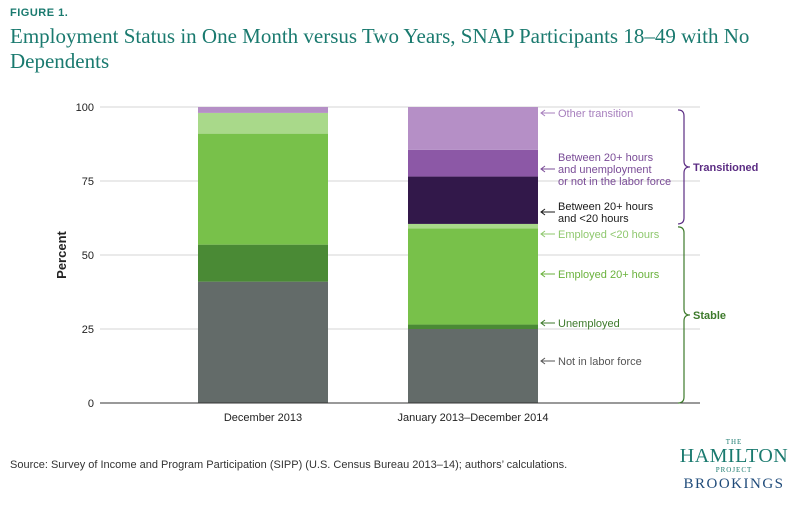 Image resolution: width=800 pixels, height=512 pixels. Describe the element at coordinates (39, 13) in the screenshot. I see `figure-label: FIGURE 1.` at that location.